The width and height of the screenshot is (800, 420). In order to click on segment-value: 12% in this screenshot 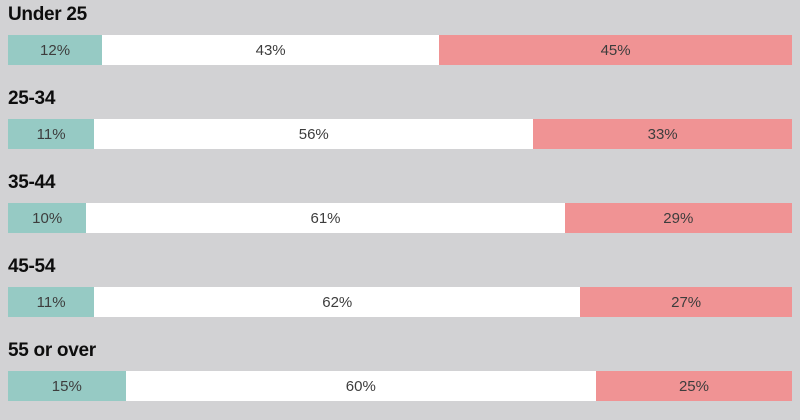, I will do `click(55, 50)`.